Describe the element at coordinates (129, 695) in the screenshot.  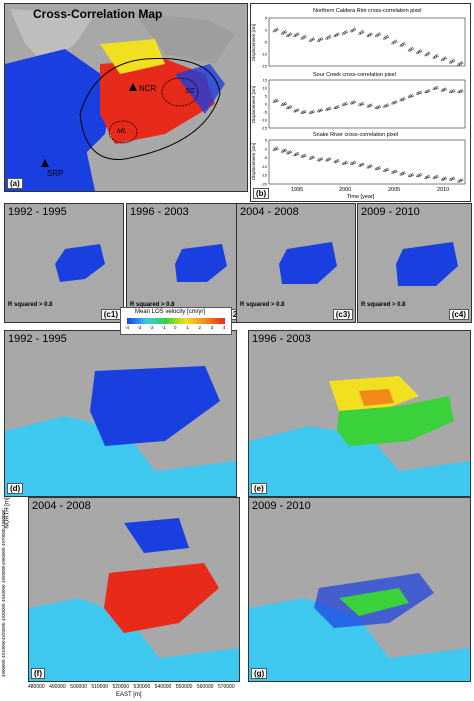
I see `east-axis-label: EAST [m]` at that location.